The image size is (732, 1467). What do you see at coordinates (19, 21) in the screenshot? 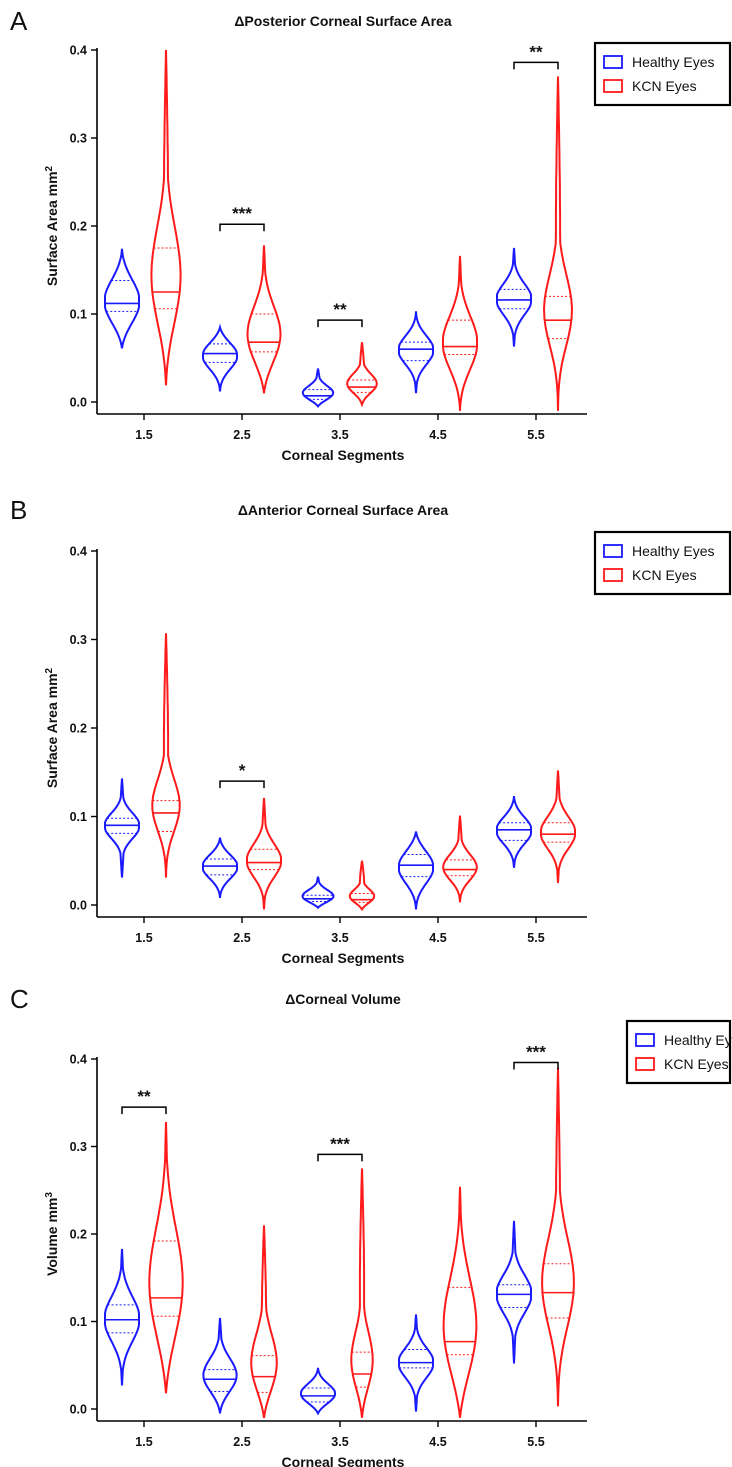
I see `panel-letter: A` at bounding box center [19, 21].